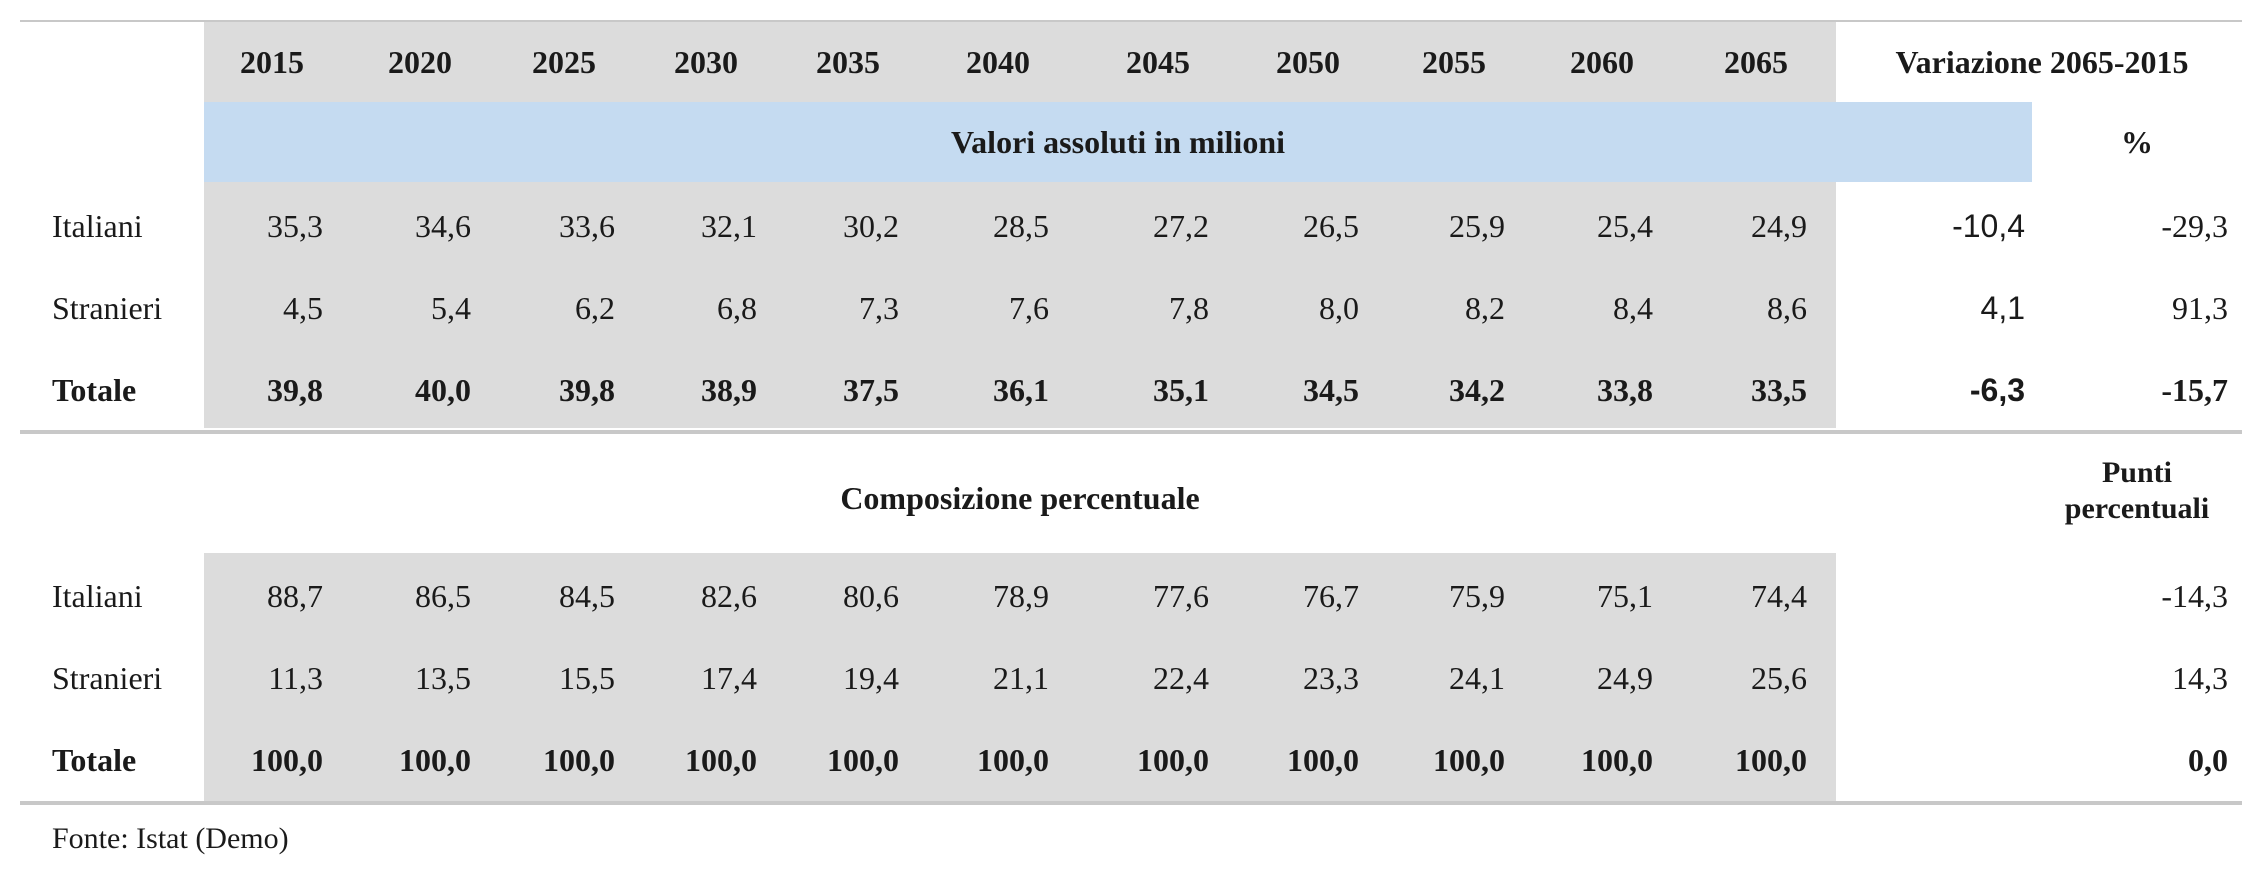  What do you see at coordinates (1131, 803) in the screenshot?
I see `rule-bottom` at bounding box center [1131, 803].